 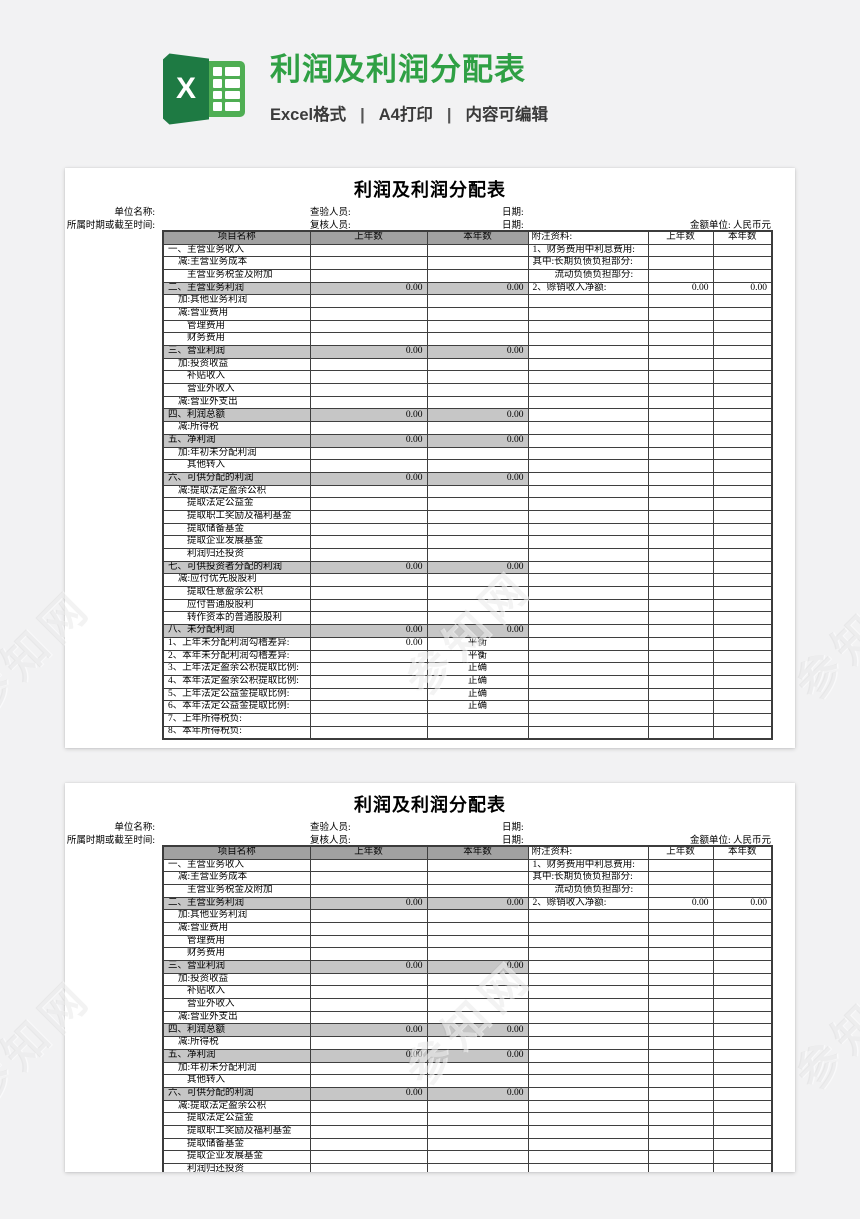 I want to click on table-row: 减:提取法定盈余公积, so click(x=467, y=491).